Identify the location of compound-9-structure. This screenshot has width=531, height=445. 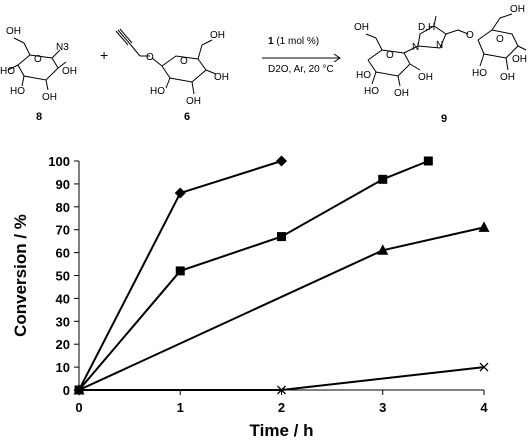
(446, 50).